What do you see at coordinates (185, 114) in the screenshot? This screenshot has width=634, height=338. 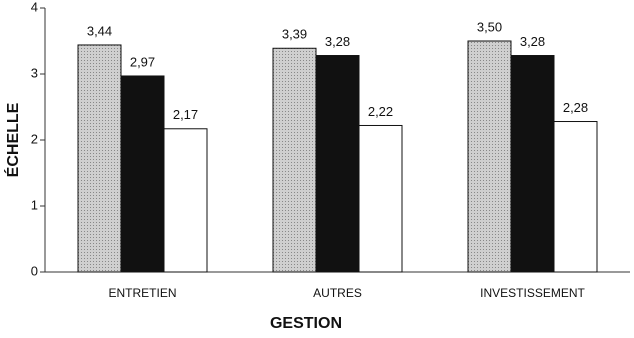 I see `value-label: 2,17` at bounding box center [185, 114].